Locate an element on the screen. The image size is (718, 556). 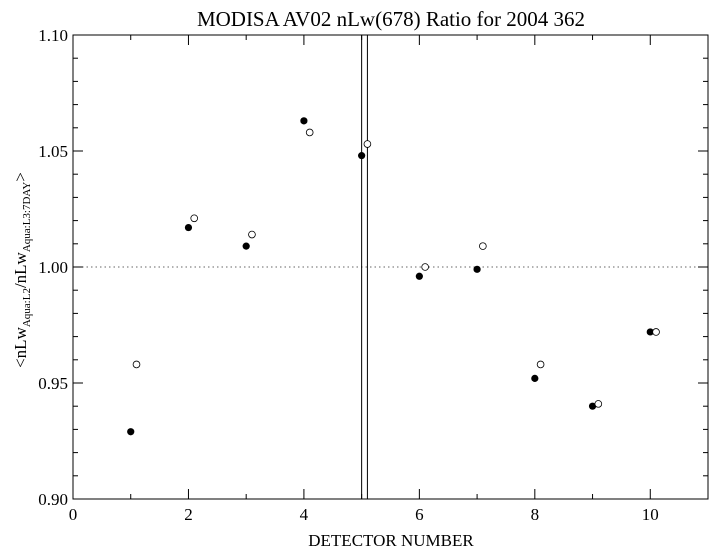
x-tick-label: 6 is located at coordinates (419, 514).